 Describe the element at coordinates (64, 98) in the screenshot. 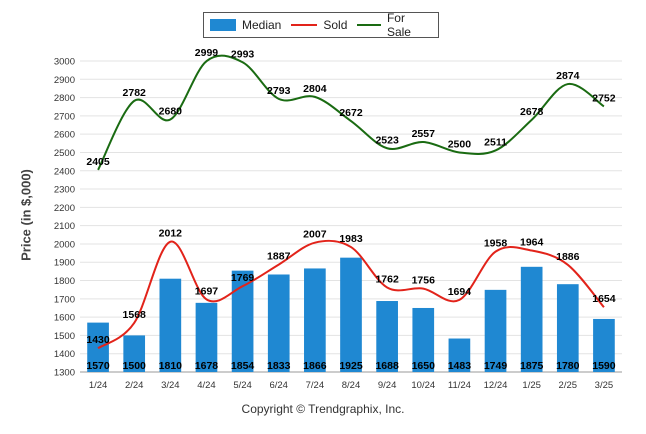

I see `y-tick-label: 2800` at that location.